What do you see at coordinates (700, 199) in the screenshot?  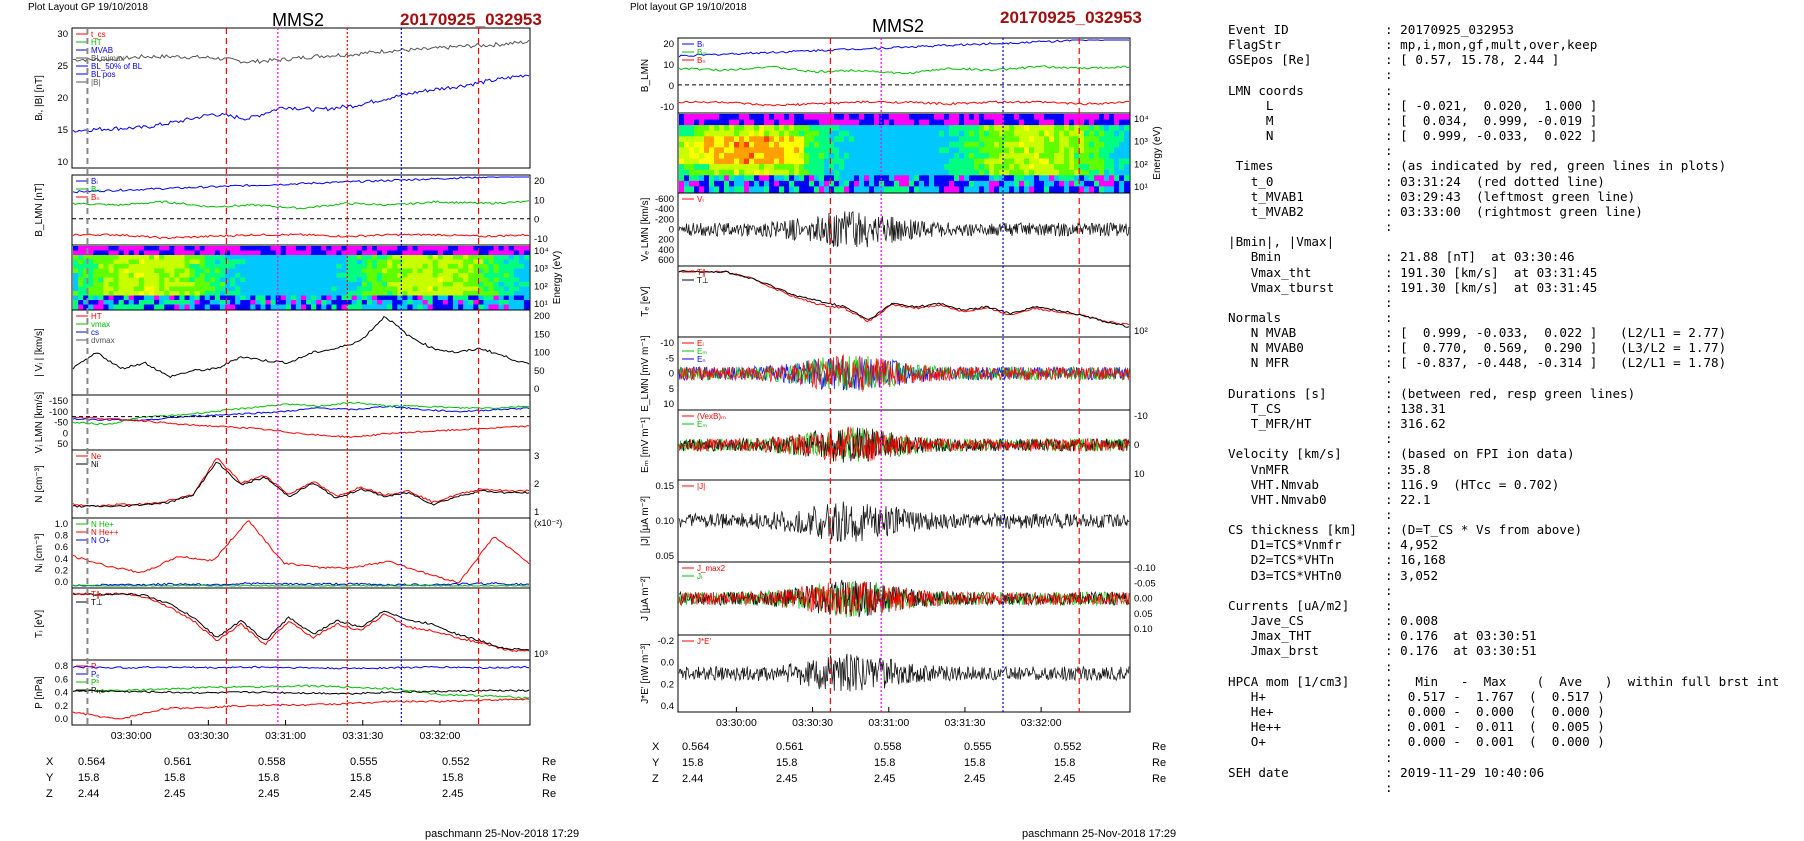 I see `legend-entry: Vₗ` at bounding box center [700, 199].